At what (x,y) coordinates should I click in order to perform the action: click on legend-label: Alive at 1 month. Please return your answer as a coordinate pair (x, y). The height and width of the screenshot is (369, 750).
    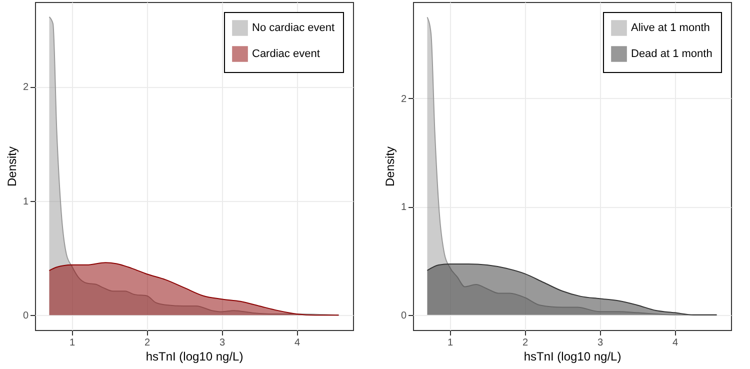
    Looking at the image, I should click on (670, 28).